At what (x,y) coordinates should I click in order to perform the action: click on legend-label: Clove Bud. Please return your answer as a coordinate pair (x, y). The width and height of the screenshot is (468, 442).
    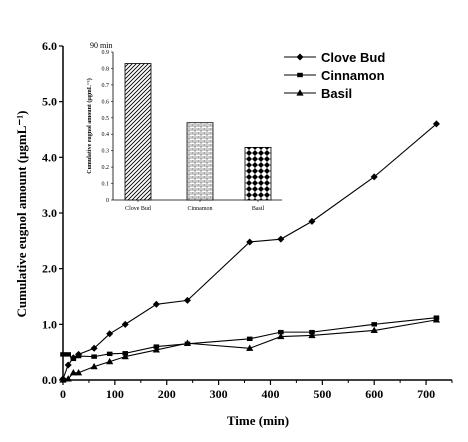
    Looking at the image, I should click on (353, 57).